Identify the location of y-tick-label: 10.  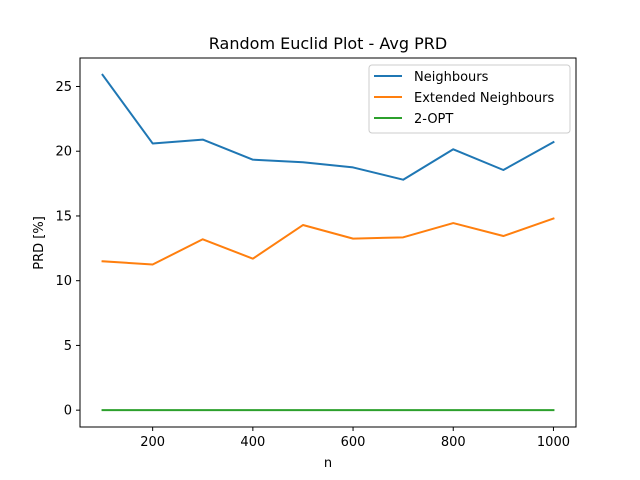
(63, 281).